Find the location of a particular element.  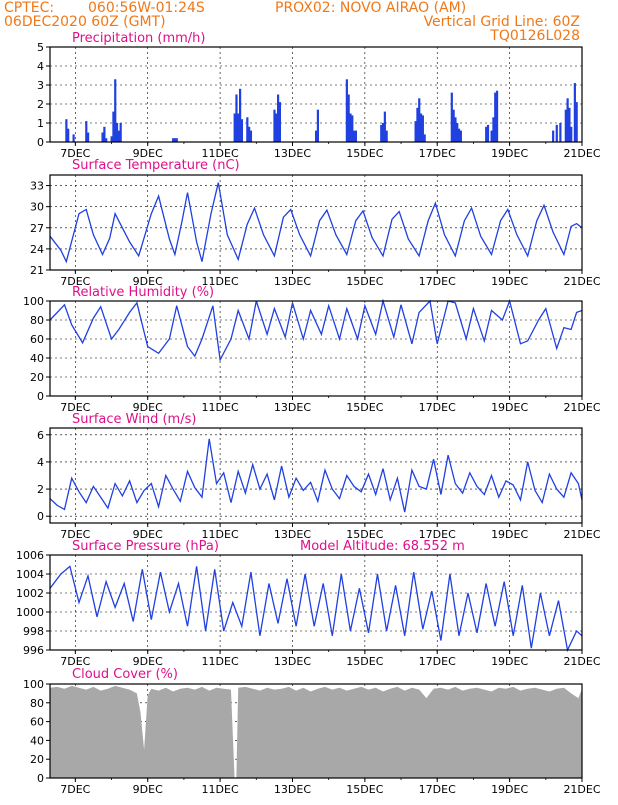

cloud-xtick-label: 21DEC is located at coordinates (581, 789).